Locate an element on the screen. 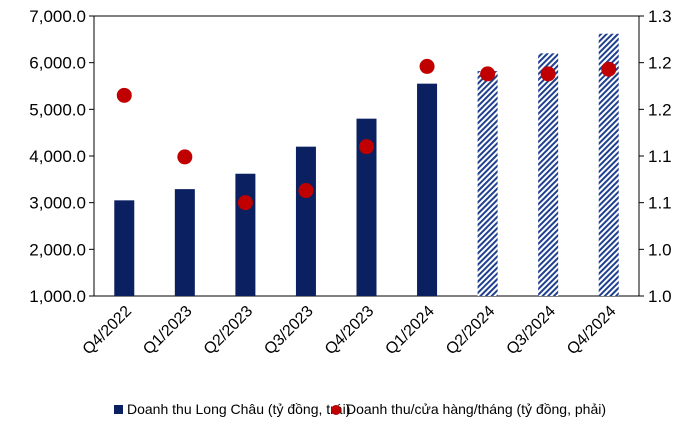 The image size is (682, 427). left-tick-label: 1,000.0 is located at coordinates (57, 296).